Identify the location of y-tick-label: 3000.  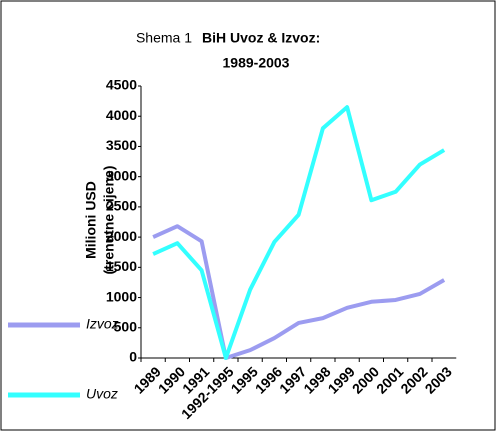
(121, 175).